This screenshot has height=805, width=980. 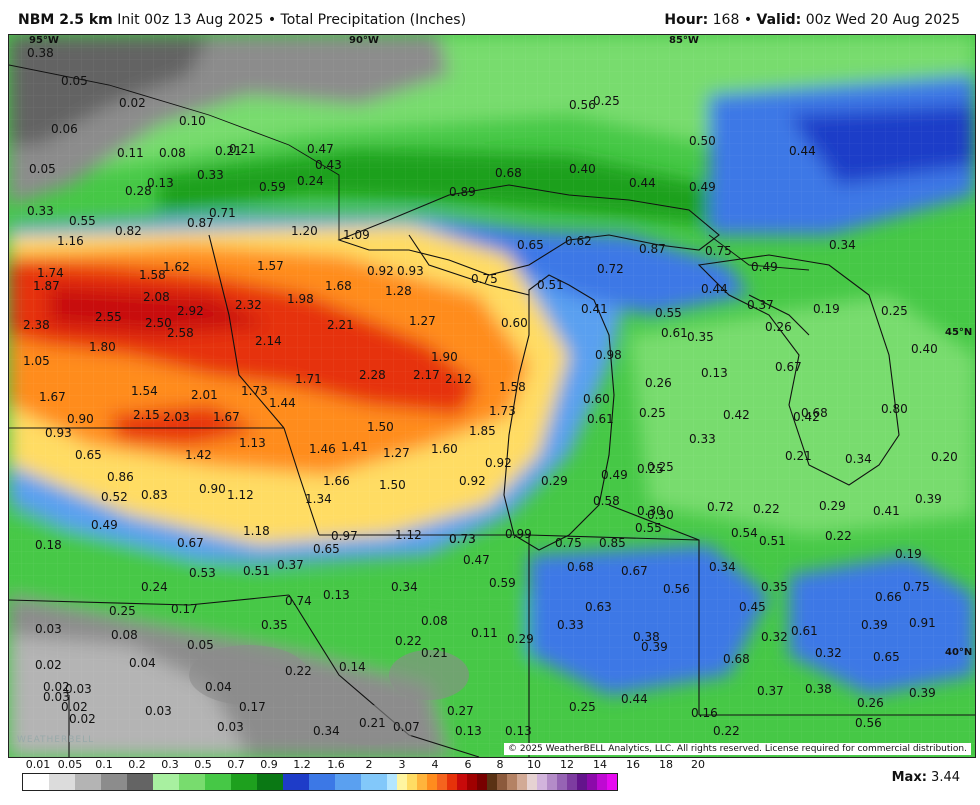 What do you see at coordinates (318, 499) in the screenshot?
I see `precip-value-label: 1.34` at bounding box center [318, 499].